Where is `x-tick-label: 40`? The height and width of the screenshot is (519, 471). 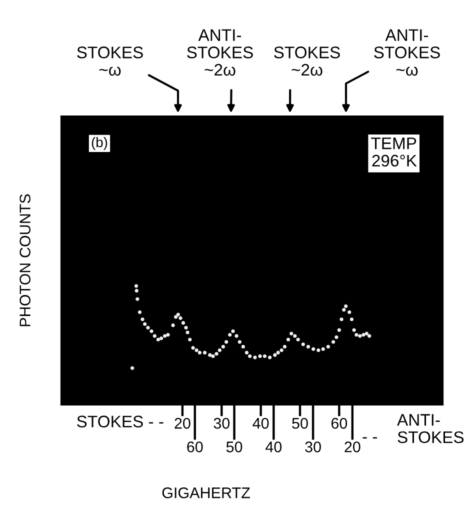 x-tick-label: 40 is located at coordinates (260, 423).